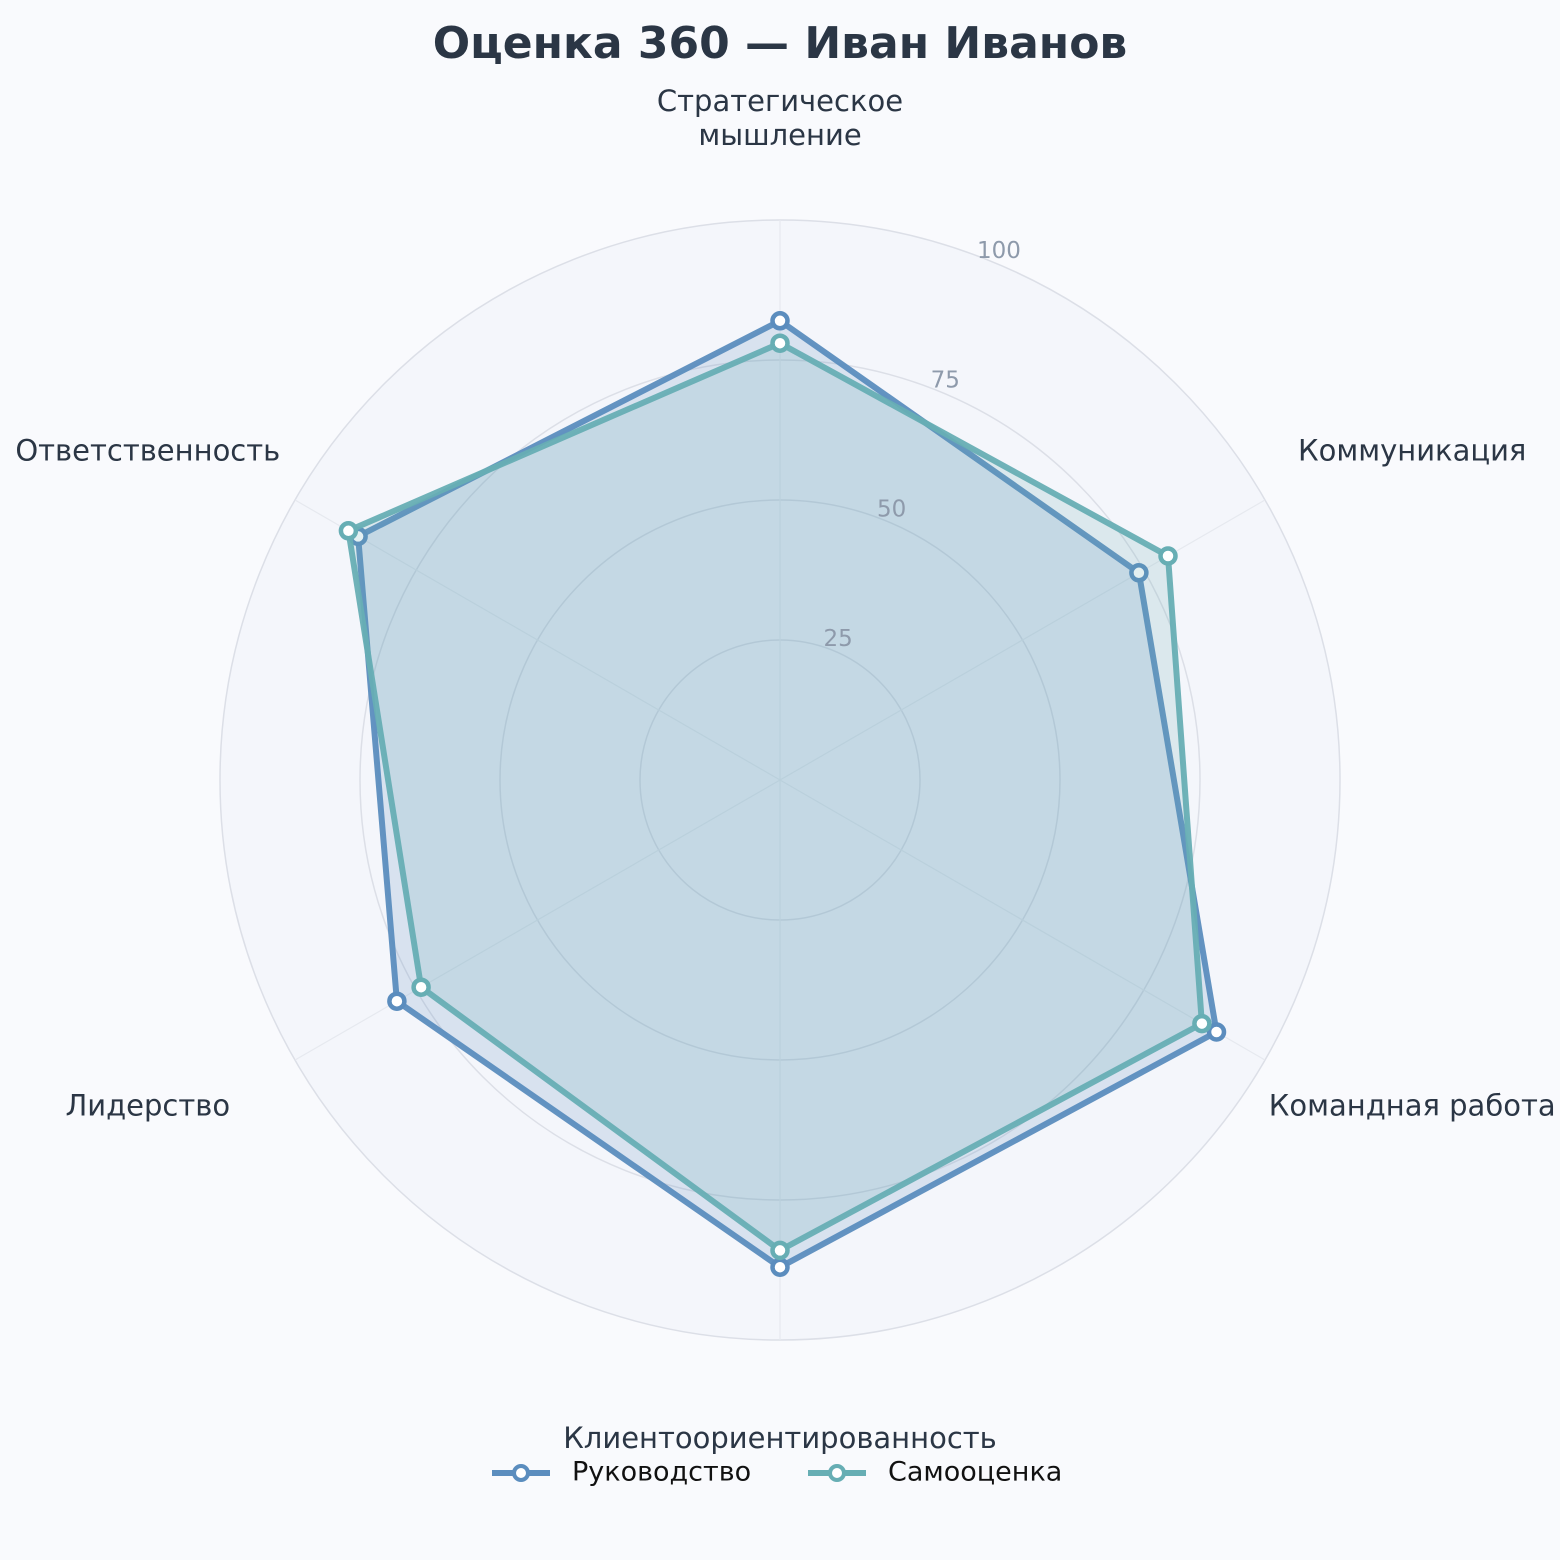 The width and height of the screenshot is (1560, 1560). What do you see at coordinates (975, 1472) in the screenshot?
I see `legend-label: Самооценка` at bounding box center [975, 1472].